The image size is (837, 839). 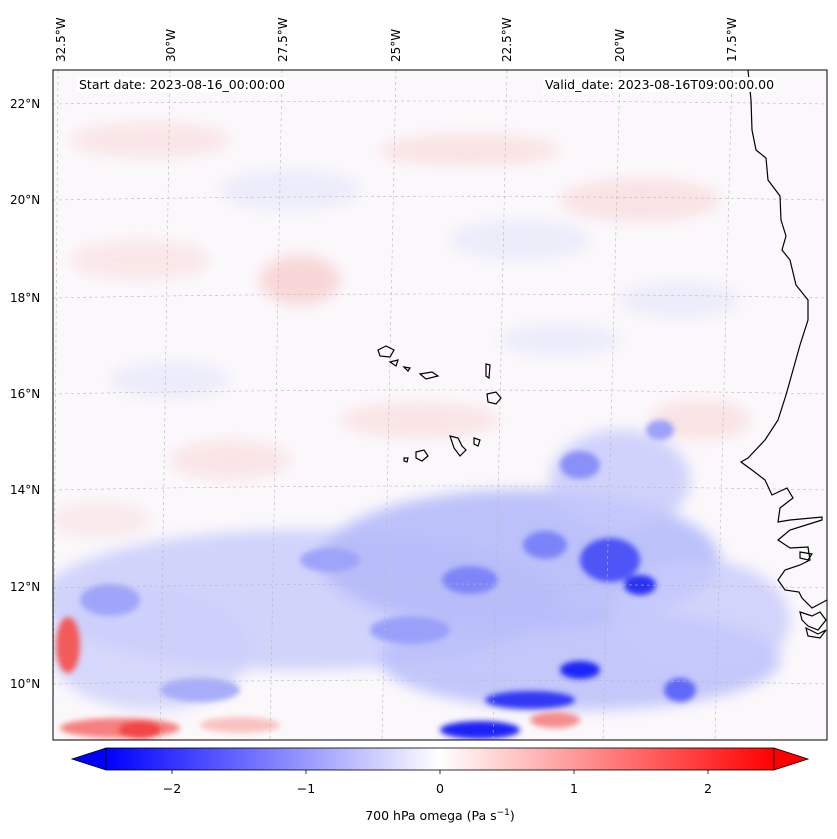 What do you see at coordinates (440, 788) in the screenshot?
I see `colorbar-tick-0: 0` at bounding box center [440, 788].